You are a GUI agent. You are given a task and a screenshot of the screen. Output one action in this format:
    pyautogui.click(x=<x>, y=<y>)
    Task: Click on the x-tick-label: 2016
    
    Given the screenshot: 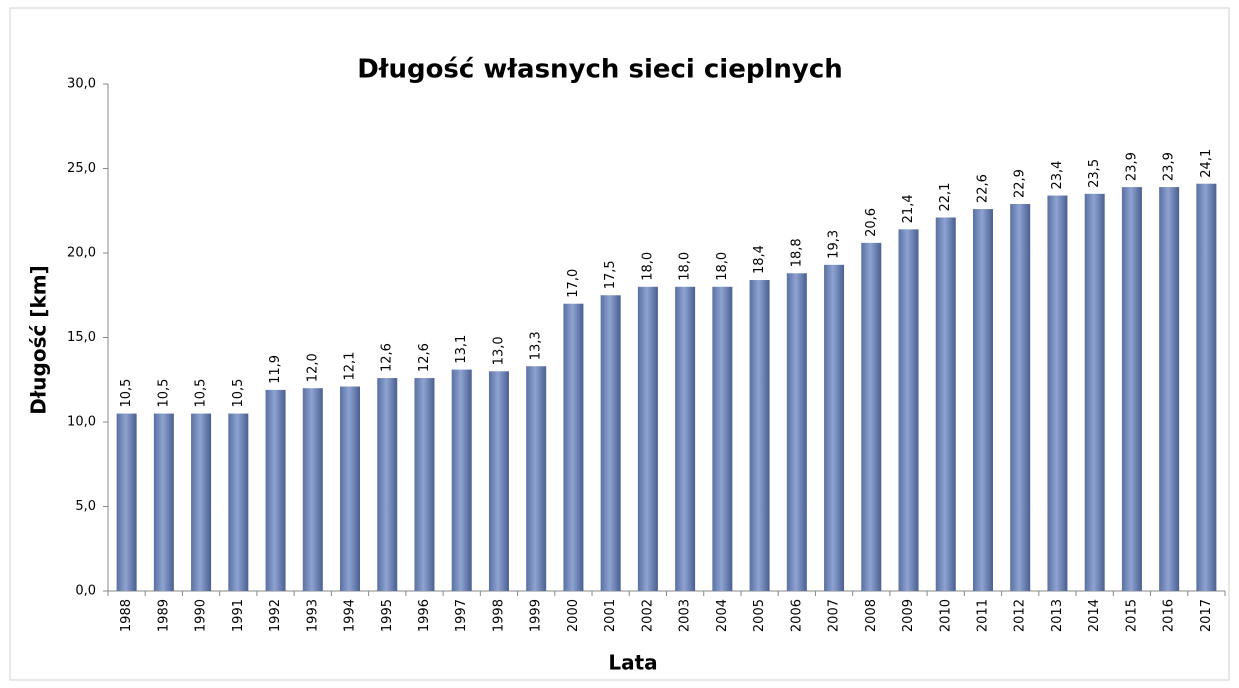 What is the action you would take?
    pyautogui.click(x=1169, y=615)
    